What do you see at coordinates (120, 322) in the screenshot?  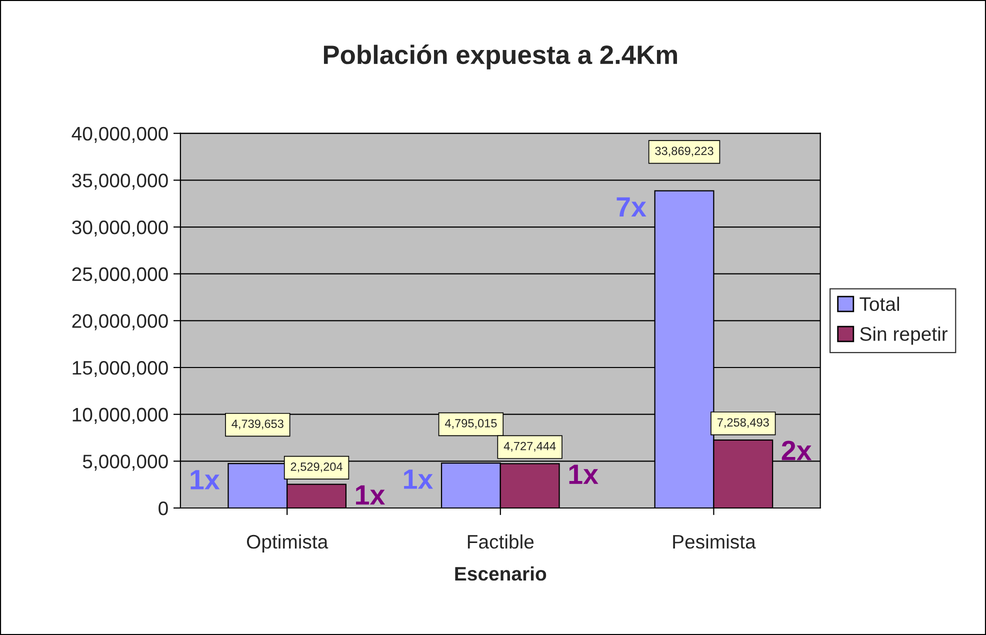 I see `y-tick-label: 20,000,000` at bounding box center [120, 322].